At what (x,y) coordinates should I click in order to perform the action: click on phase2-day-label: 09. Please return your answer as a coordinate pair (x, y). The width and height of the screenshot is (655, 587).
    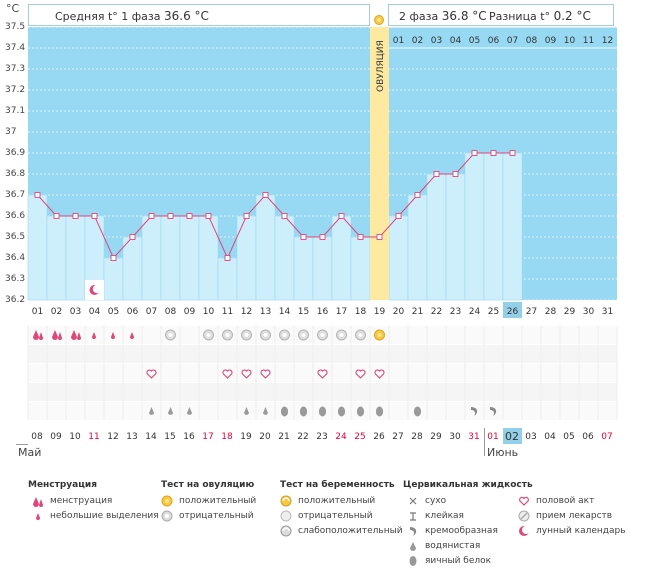
    Looking at the image, I should click on (551, 41).